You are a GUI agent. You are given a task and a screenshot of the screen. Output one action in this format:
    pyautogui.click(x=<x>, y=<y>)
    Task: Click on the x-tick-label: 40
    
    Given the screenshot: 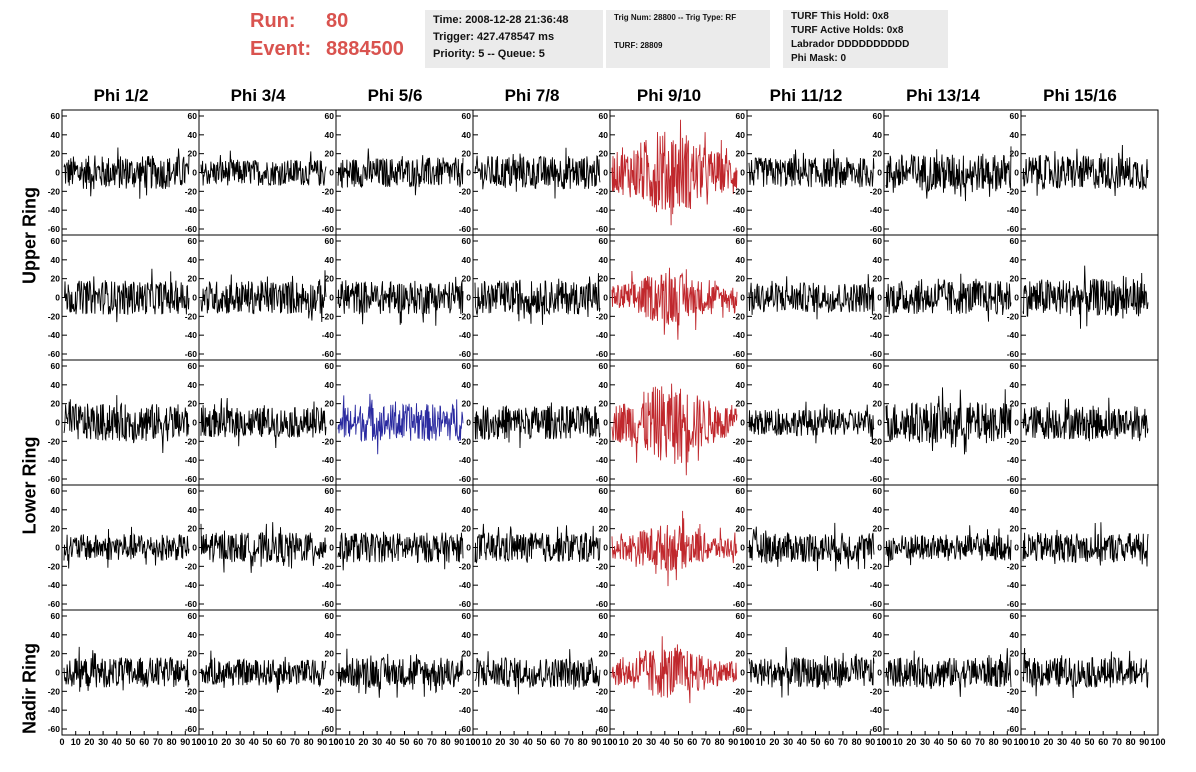 What is the action you would take?
    pyautogui.click(x=117, y=742)
    